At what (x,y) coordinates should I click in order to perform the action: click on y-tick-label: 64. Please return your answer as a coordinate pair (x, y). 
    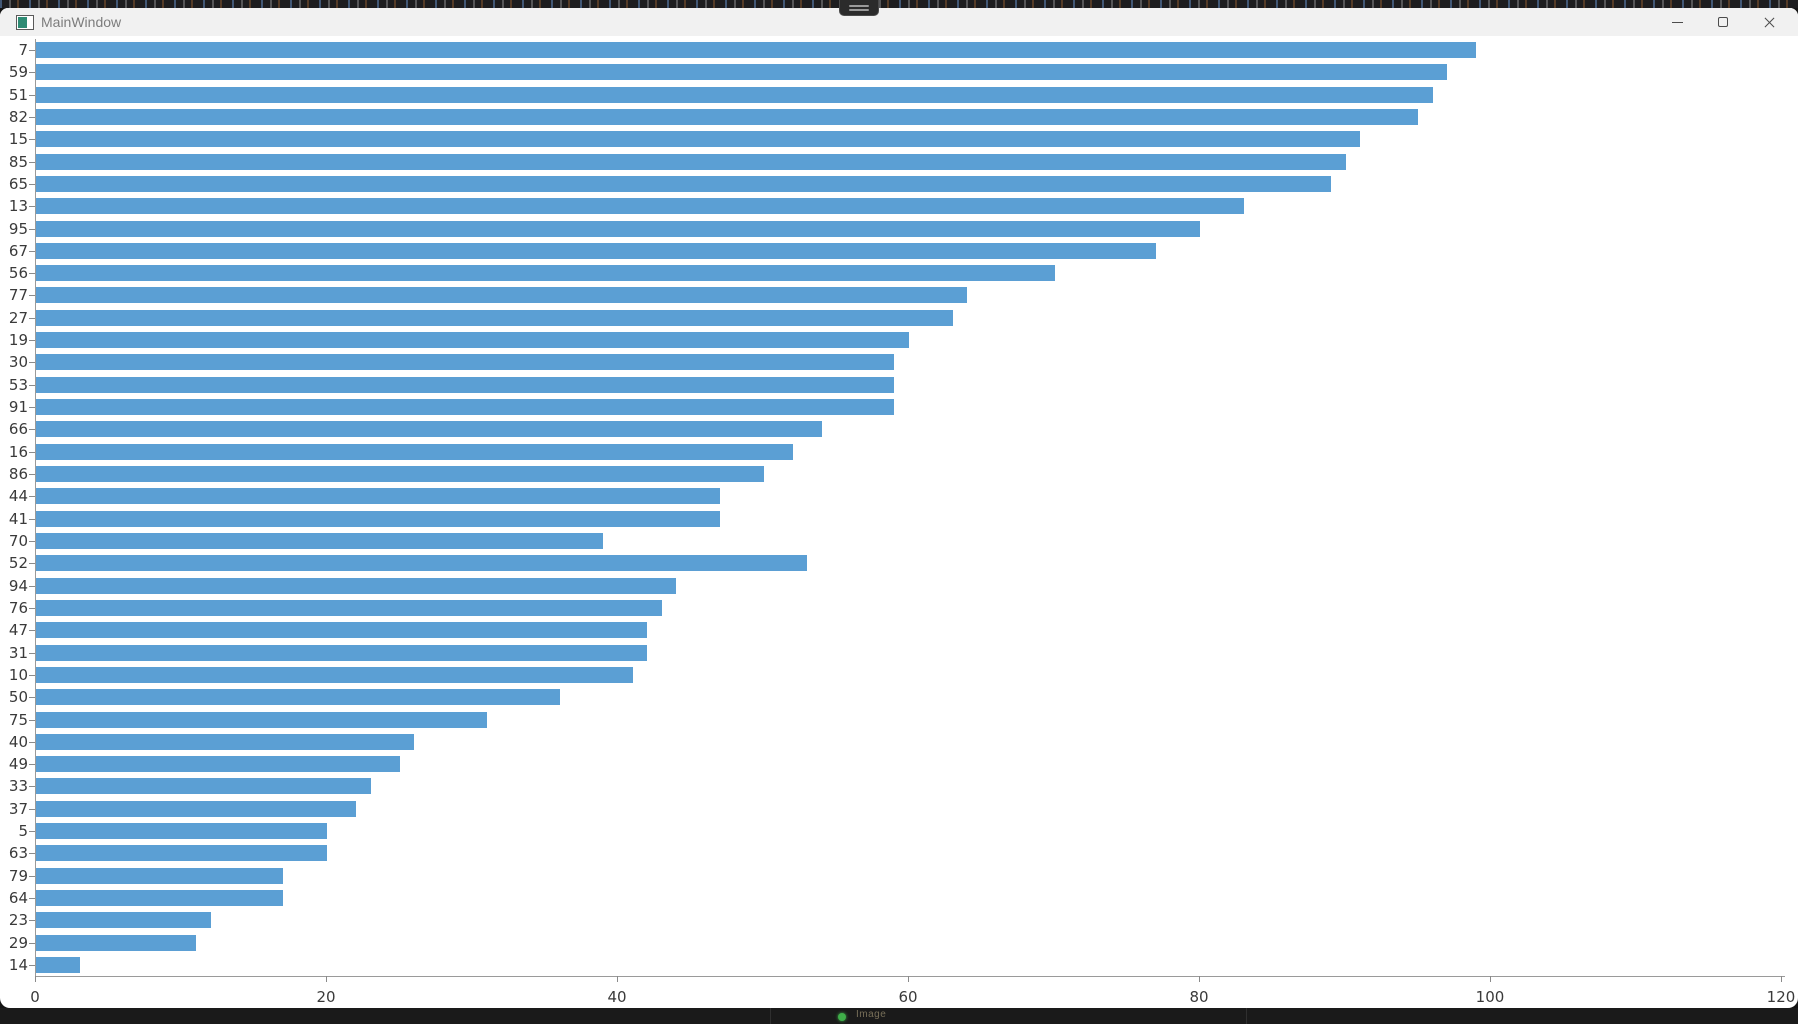
    Looking at the image, I should click on (18, 898).